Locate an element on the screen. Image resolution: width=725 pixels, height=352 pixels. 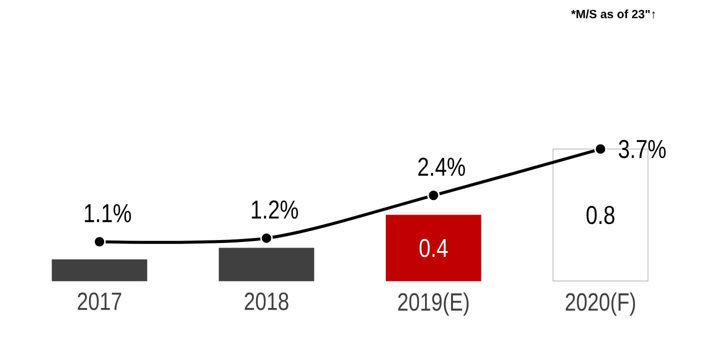
text: *M/S as of 23"↑ is located at coordinates (613, 14).